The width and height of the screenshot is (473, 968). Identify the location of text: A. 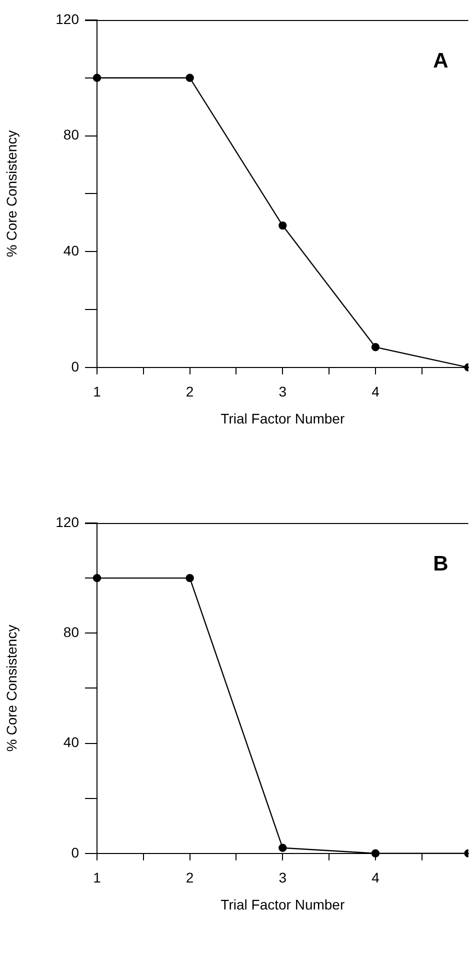
(440, 60).